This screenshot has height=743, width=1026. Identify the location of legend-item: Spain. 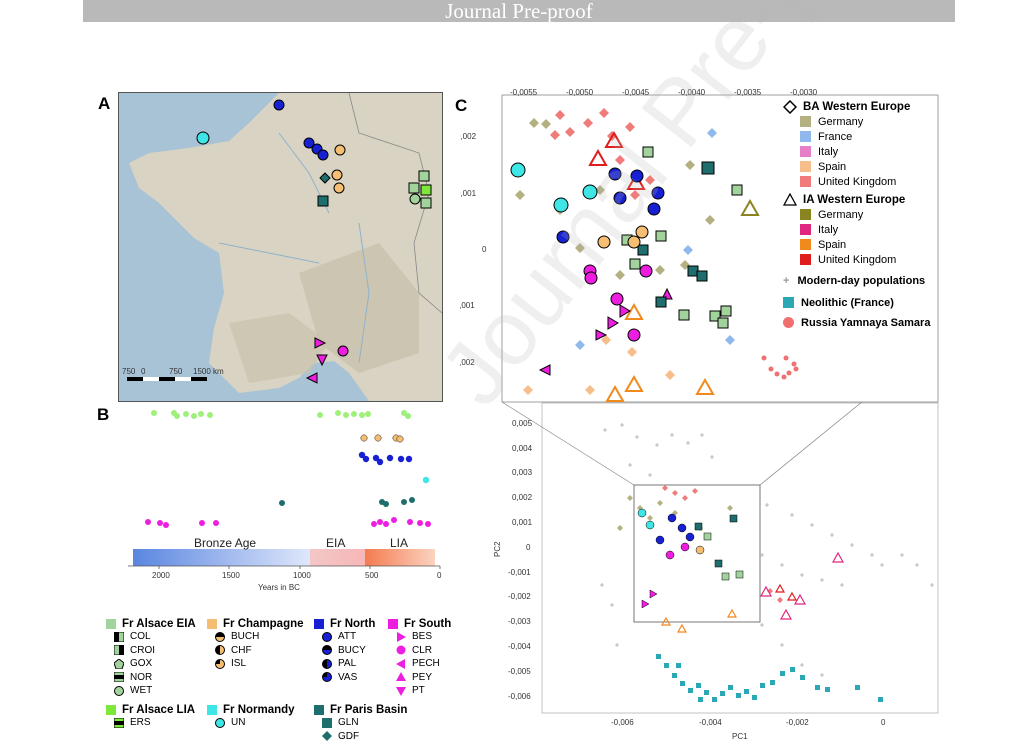
(865, 244).